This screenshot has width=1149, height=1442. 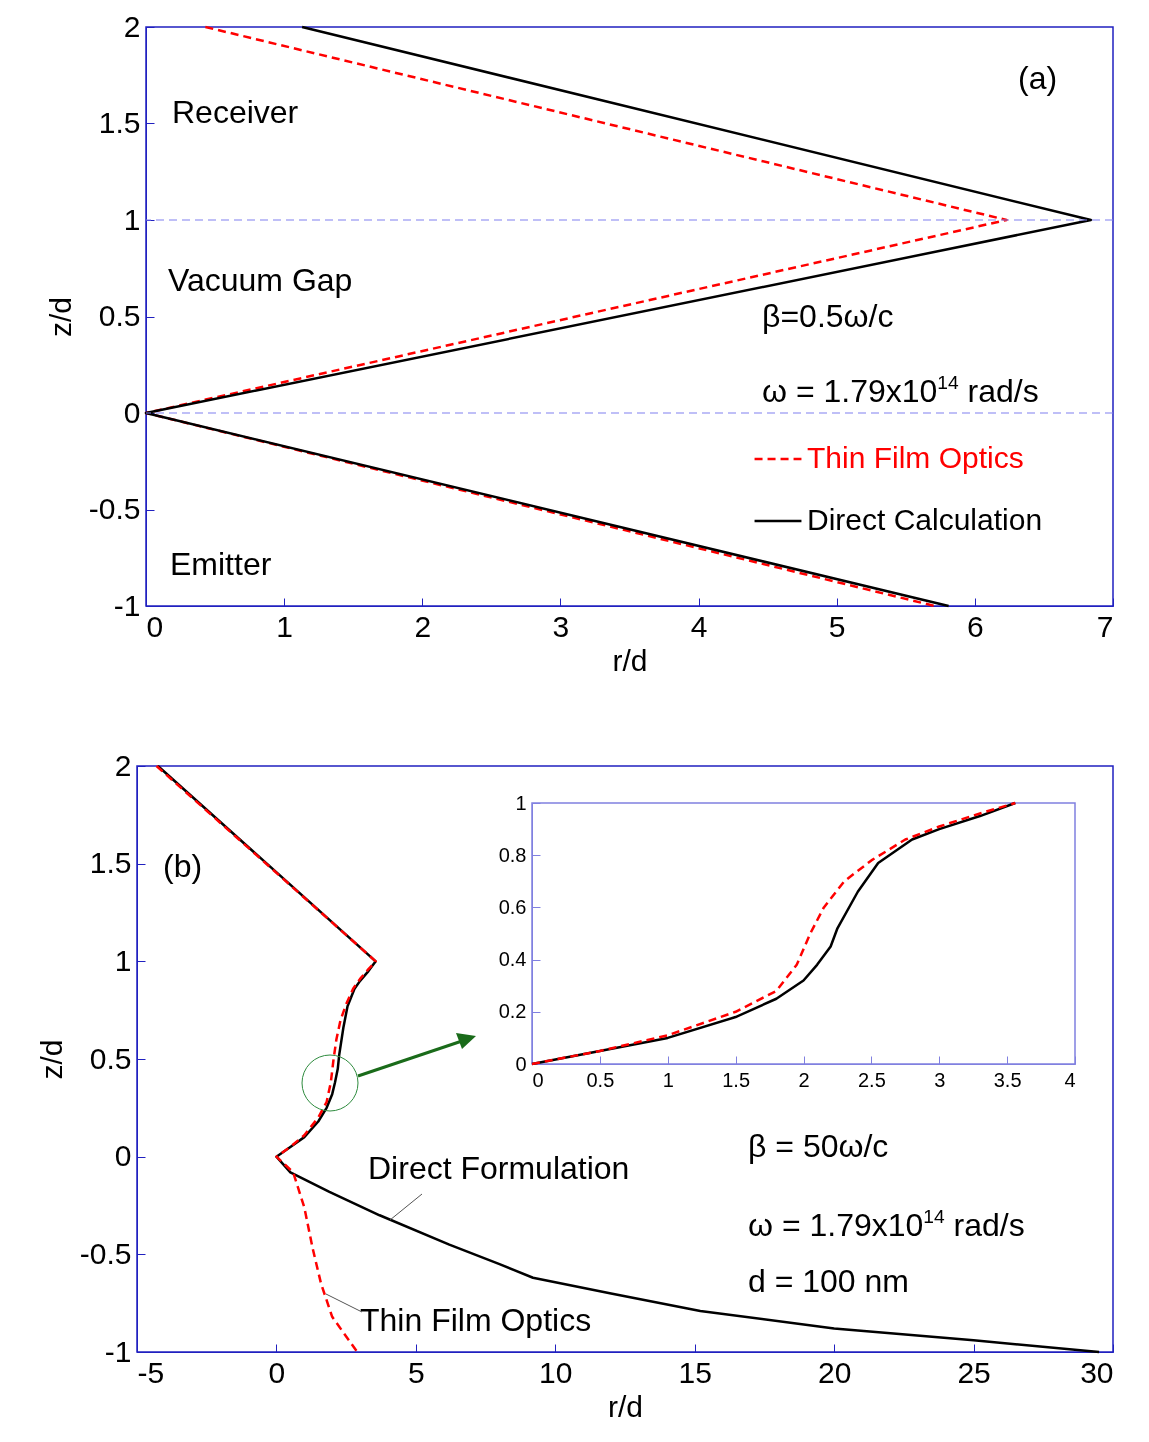 What do you see at coordinates (834, 1372) in the screenshot?
I see `x-tick-label: 20` at bounding box center [834, 1372].